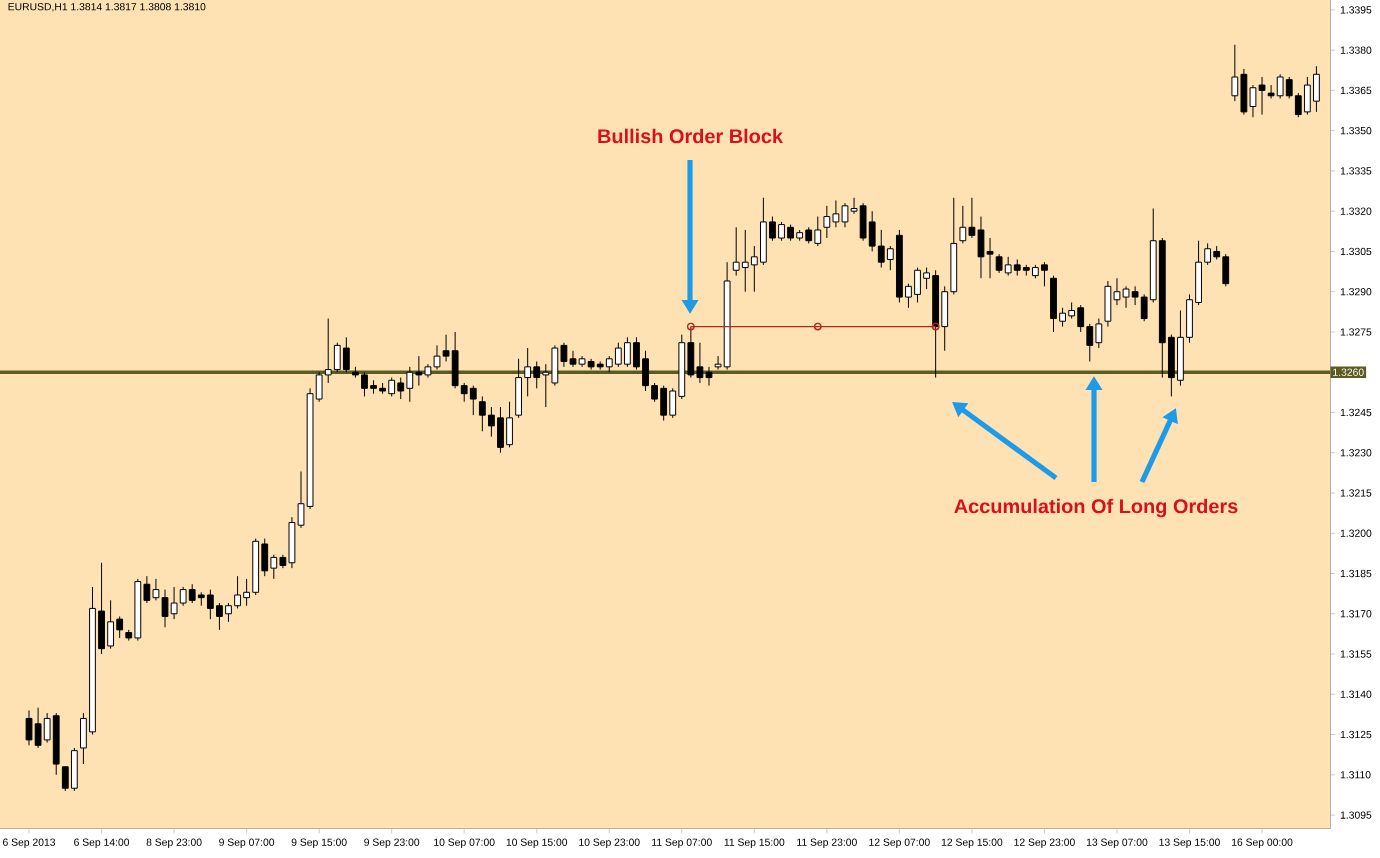 Image resolution: width=1380 pixels, height=858 pixels. What do you see at coordinates (691, 136) in the screenshot?
I see `annotation: Bullish Order Block` at bounding box center [691, 136].